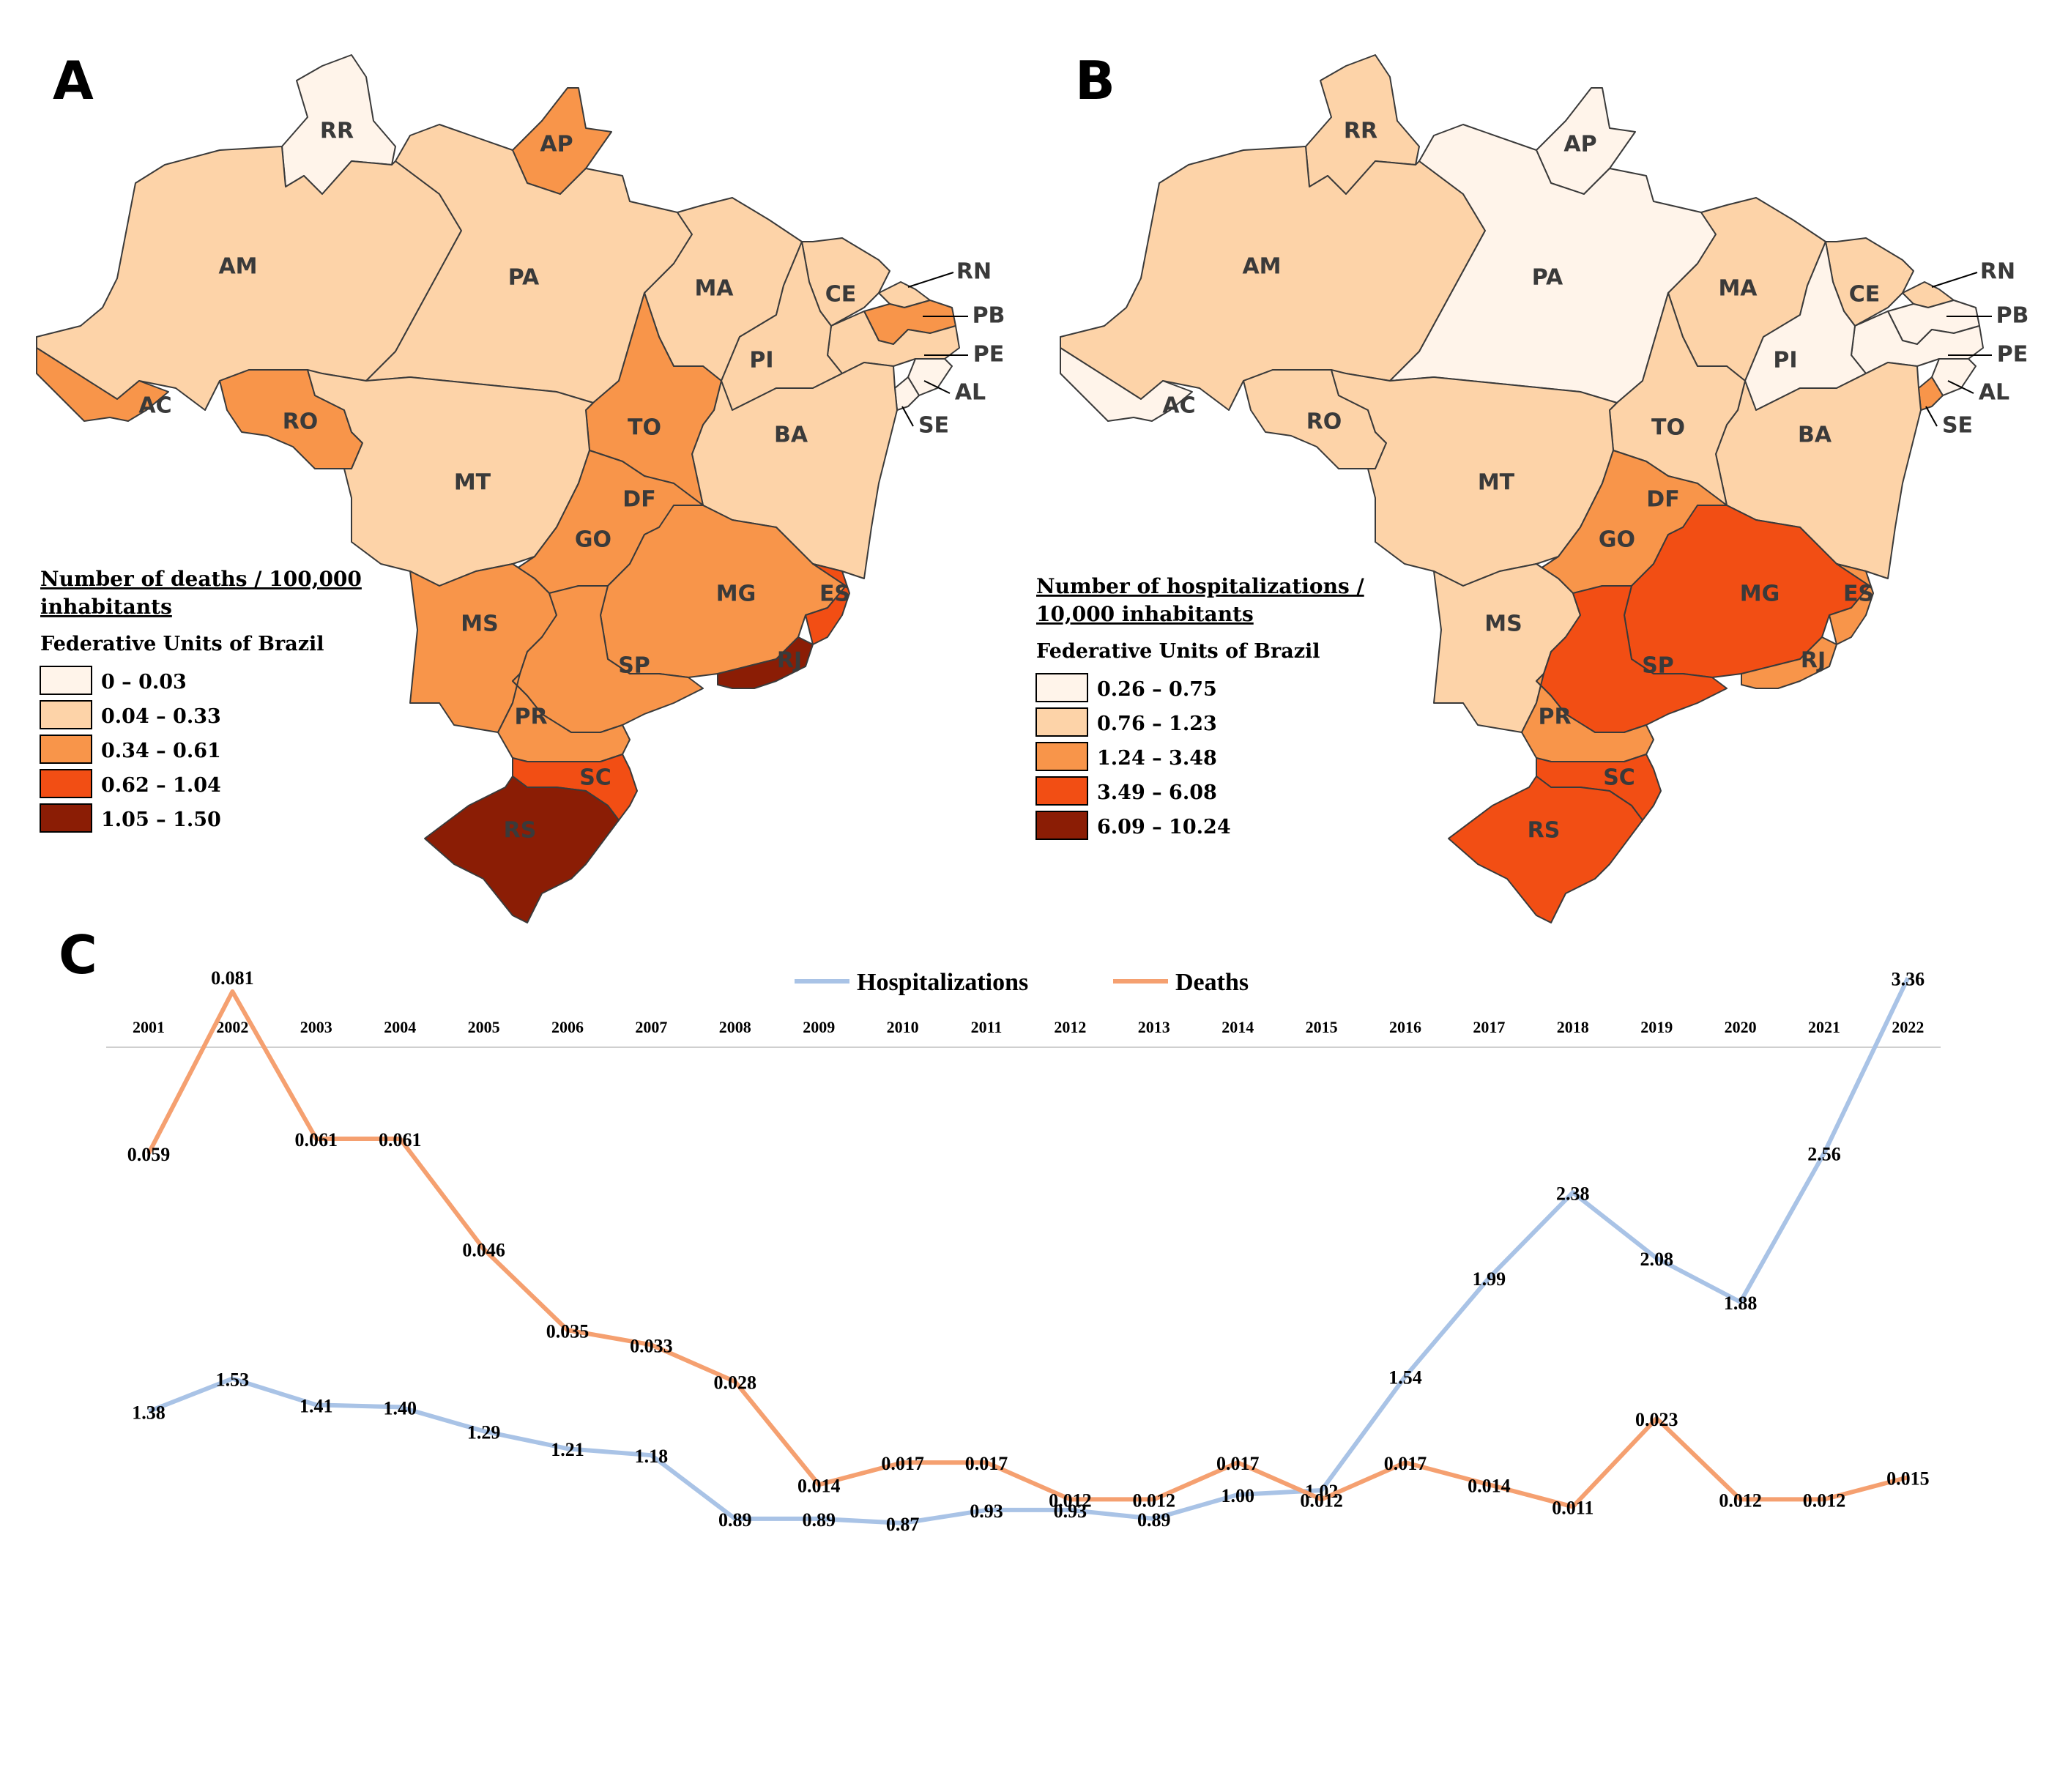 The height and width of the screenshot is (1792, 2049). Describe the element at coordinates (1490, 1279) in the screenshot. I see `hospitalizations-data-label: 1.99` at that location.